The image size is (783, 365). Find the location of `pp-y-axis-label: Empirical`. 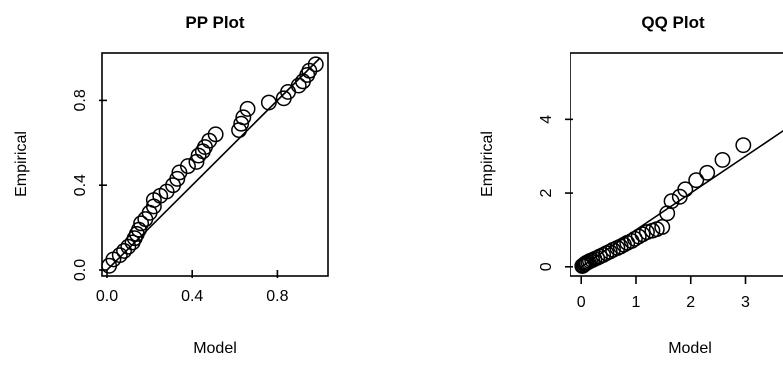

pp-y-axis-label: Empirical is located at coordinates (21, 164).